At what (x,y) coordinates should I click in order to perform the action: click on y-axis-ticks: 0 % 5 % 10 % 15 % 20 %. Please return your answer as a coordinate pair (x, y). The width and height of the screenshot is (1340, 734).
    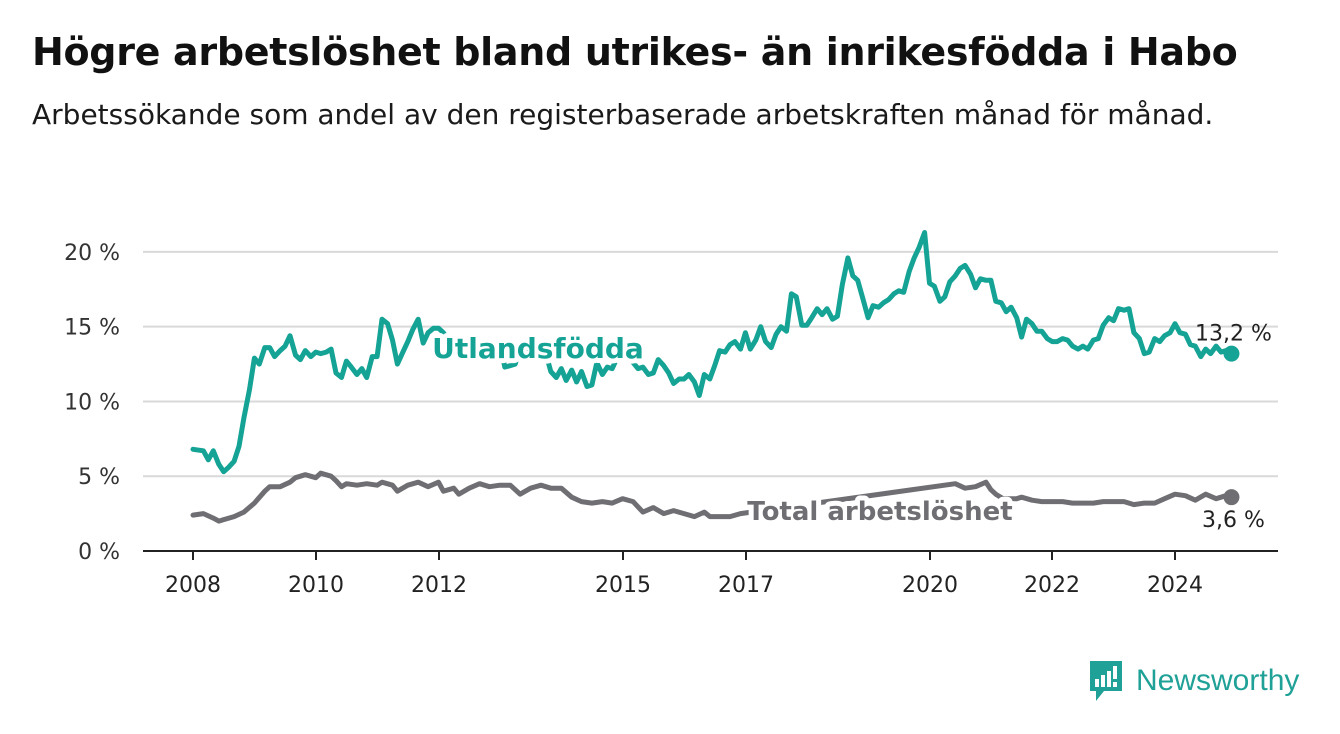
    Looking at the image, I should click on (92, 403).